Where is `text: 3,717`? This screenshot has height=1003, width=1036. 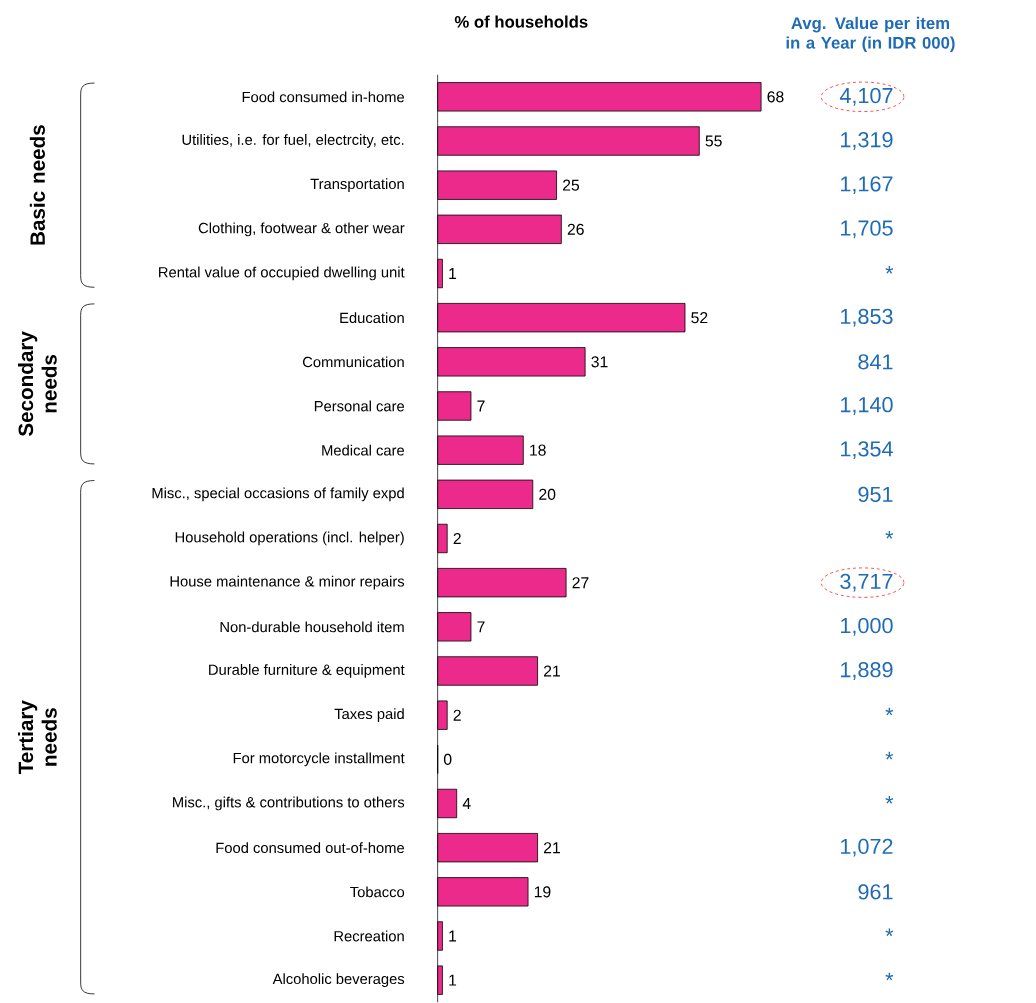
text: 3,717 is located at coordinates (866, 582).